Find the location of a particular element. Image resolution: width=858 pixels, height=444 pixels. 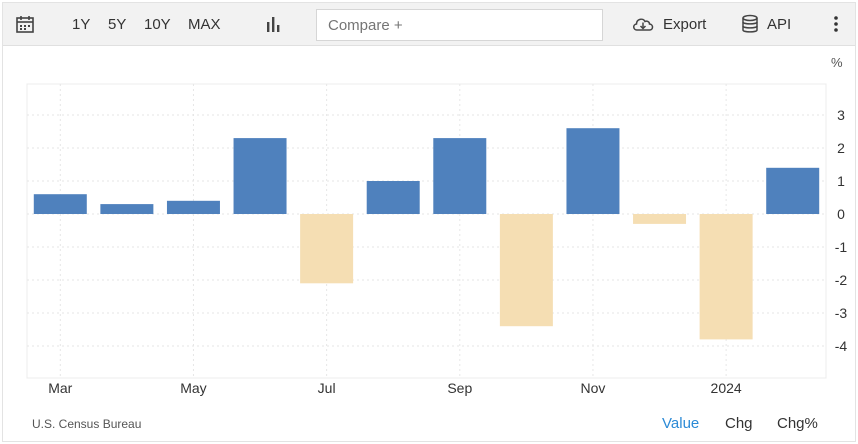

toolbar: 1Y 5Y 10Y MAX Export API is located at coordinates (429, 24).